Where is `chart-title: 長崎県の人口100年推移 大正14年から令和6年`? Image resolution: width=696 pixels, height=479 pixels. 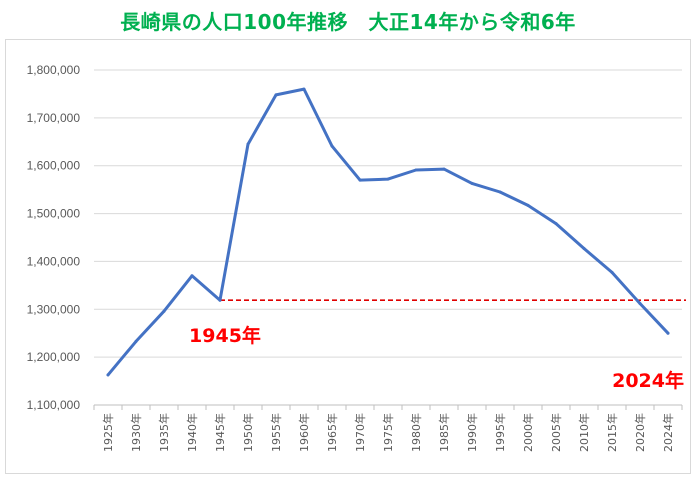 chart-title: 長崎県の人口100年推移 大正14年から令和6年 is located at coordinates (348, 22).